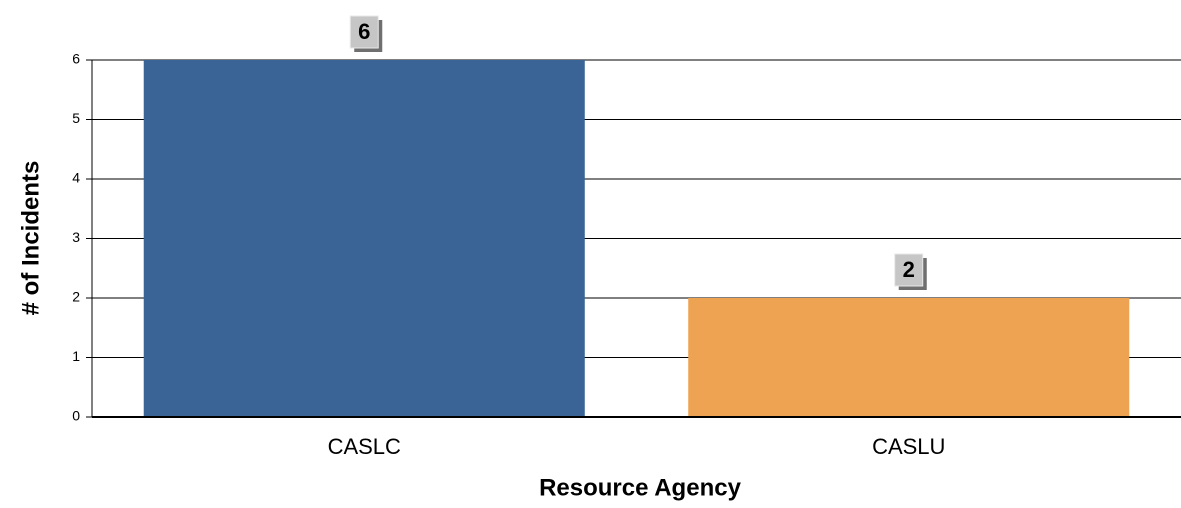  I want to click on y-tick-label: 4, so click(76, 178).